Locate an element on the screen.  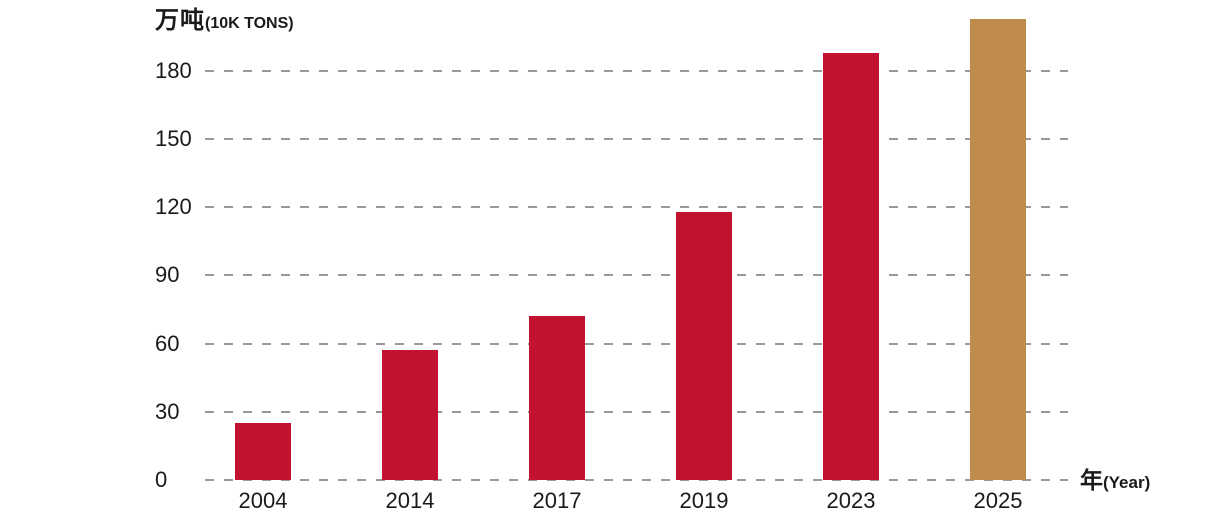
bar-2017 is located at coordinates (557, 398).